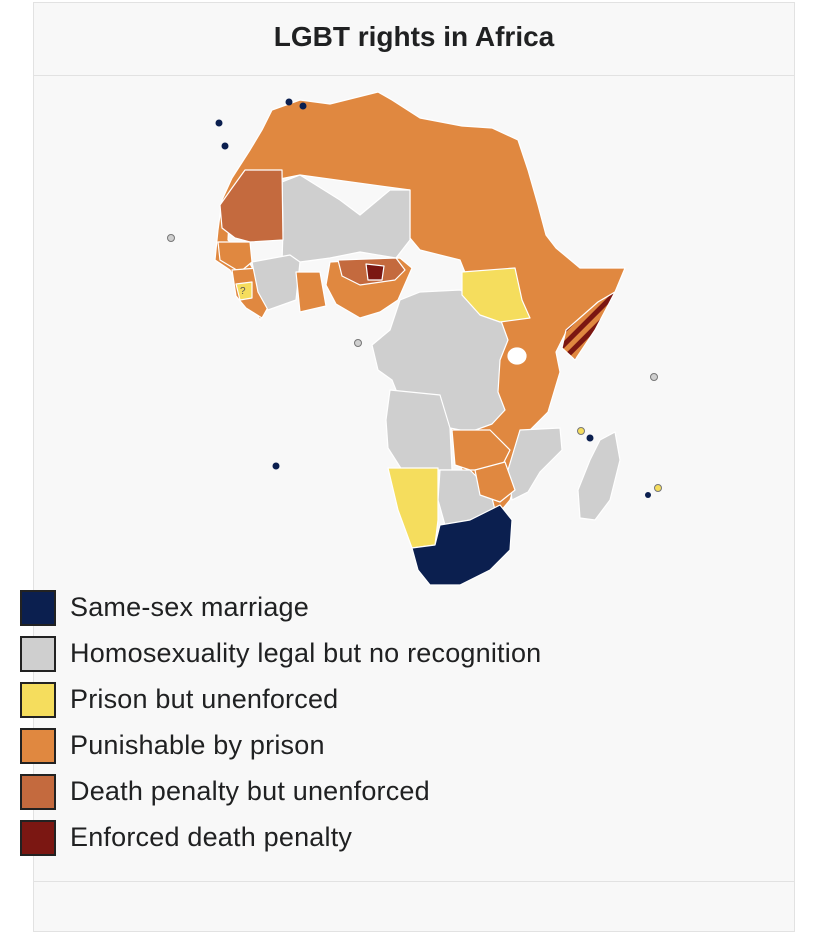 This screenshot has width=828, height=932. Describe the element at coordinates (204, 699) in the screenshot. I see `legend-label: Prison but unenforced` at that location.